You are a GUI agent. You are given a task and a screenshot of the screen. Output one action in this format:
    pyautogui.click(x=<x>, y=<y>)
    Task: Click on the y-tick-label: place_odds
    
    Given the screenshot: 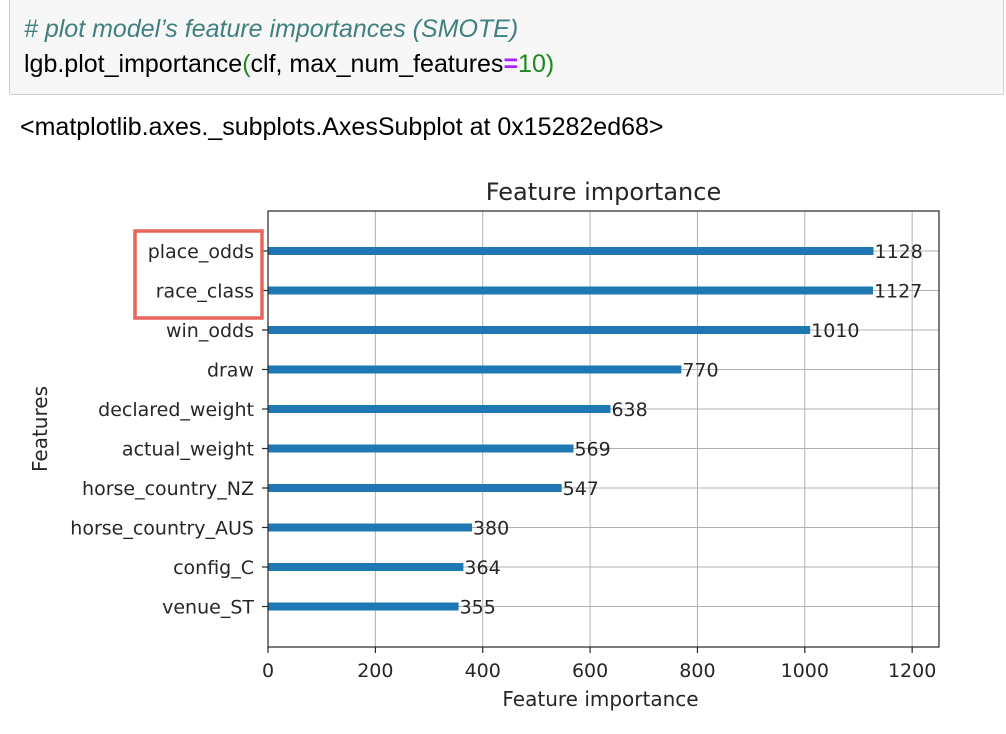 What is the action you would take?
    pyautogui.click(x=201, y=252)
    